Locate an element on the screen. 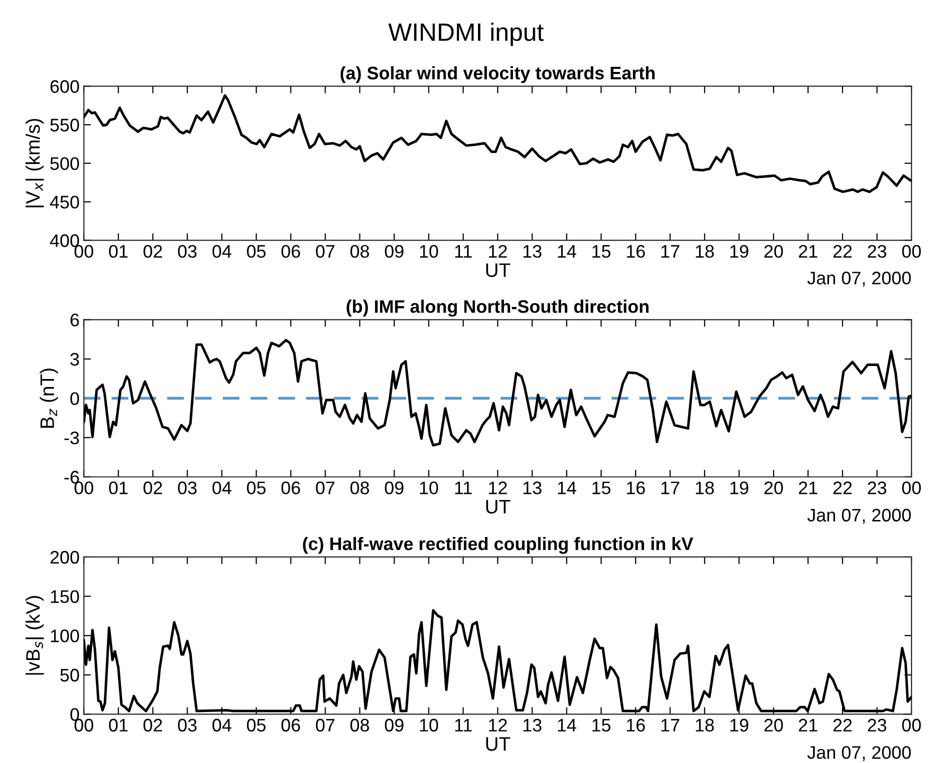  y-tick-label: 600 is located at coordinates (65, 86).